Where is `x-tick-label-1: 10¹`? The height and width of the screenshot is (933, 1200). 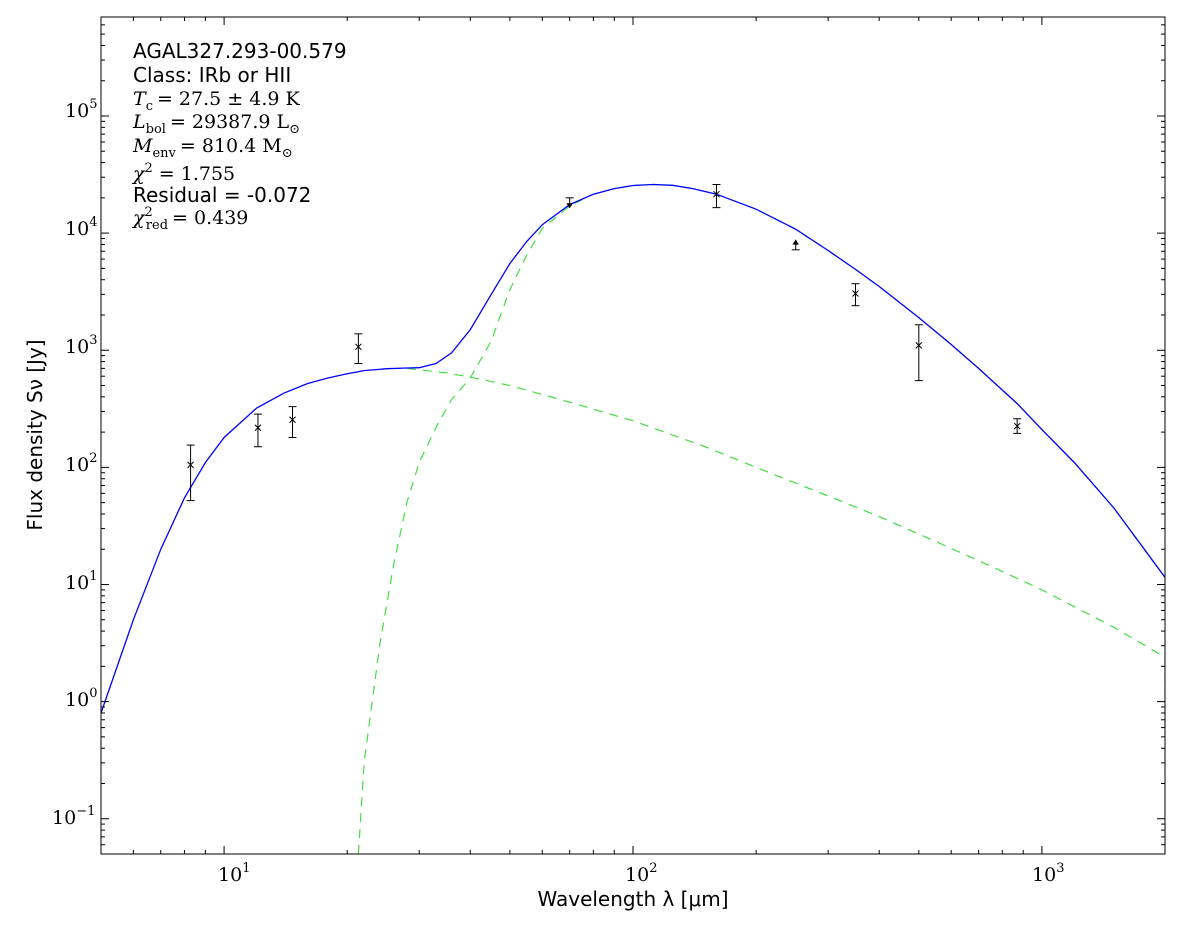 x-tick-label-1: 10¹ is located at coordinates (234, 873).